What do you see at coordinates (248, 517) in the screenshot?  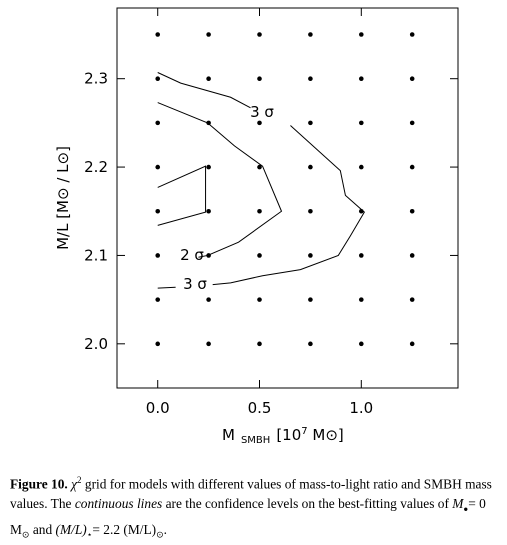 I see `caption-text: = 0 M` at bounding box center [248, 517].